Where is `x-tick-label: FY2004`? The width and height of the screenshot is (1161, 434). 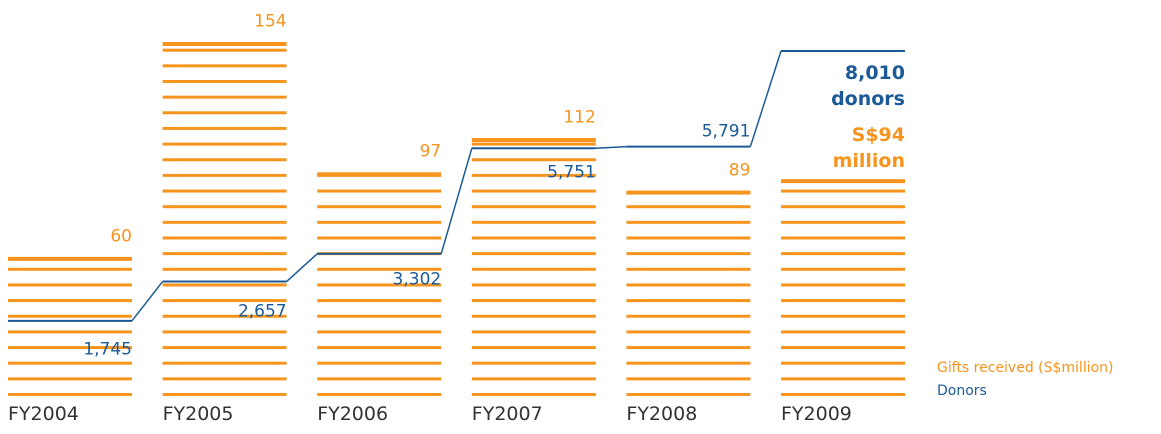 x-tick-label: FY2004 is located at coordinates (43, 414).